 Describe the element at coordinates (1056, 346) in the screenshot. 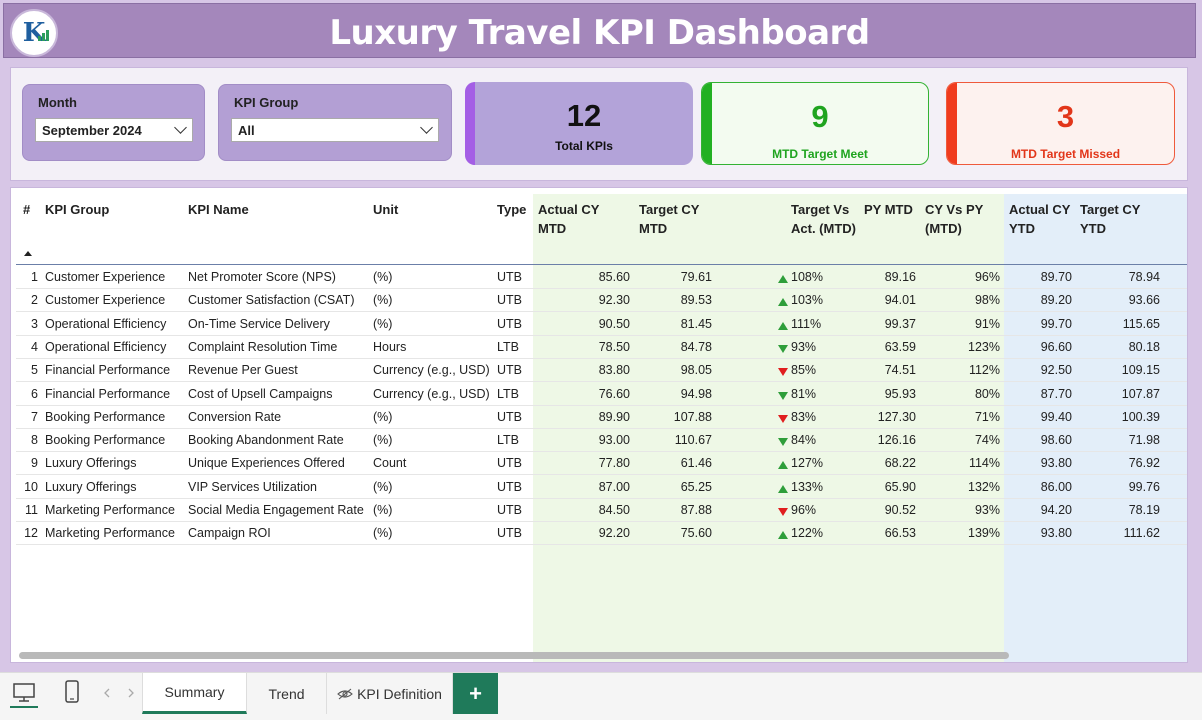

I see `cell-actual-cy-ytd: 96.60` at that location.